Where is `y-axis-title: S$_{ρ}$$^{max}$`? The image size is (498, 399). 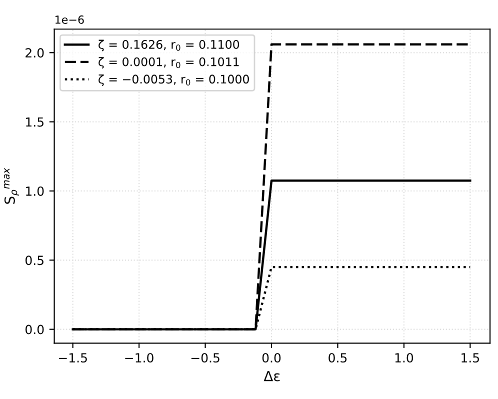 y-axis-title: S$_{ρ}$$^{max}$ is located at coordinates (12, 186).